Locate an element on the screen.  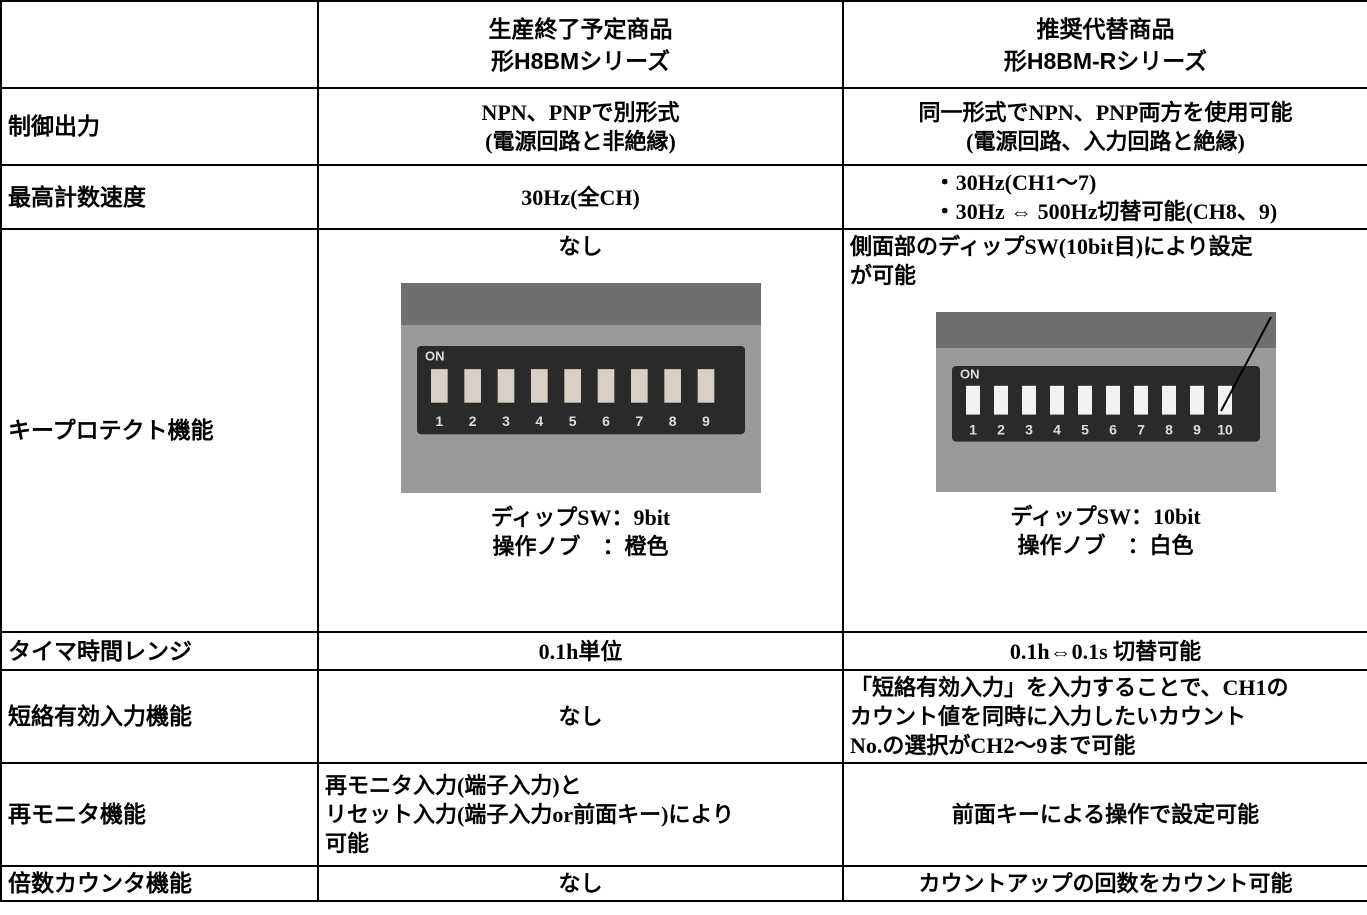
header-line: 形H8BMシリーズ is located at coordinates (580, 60).